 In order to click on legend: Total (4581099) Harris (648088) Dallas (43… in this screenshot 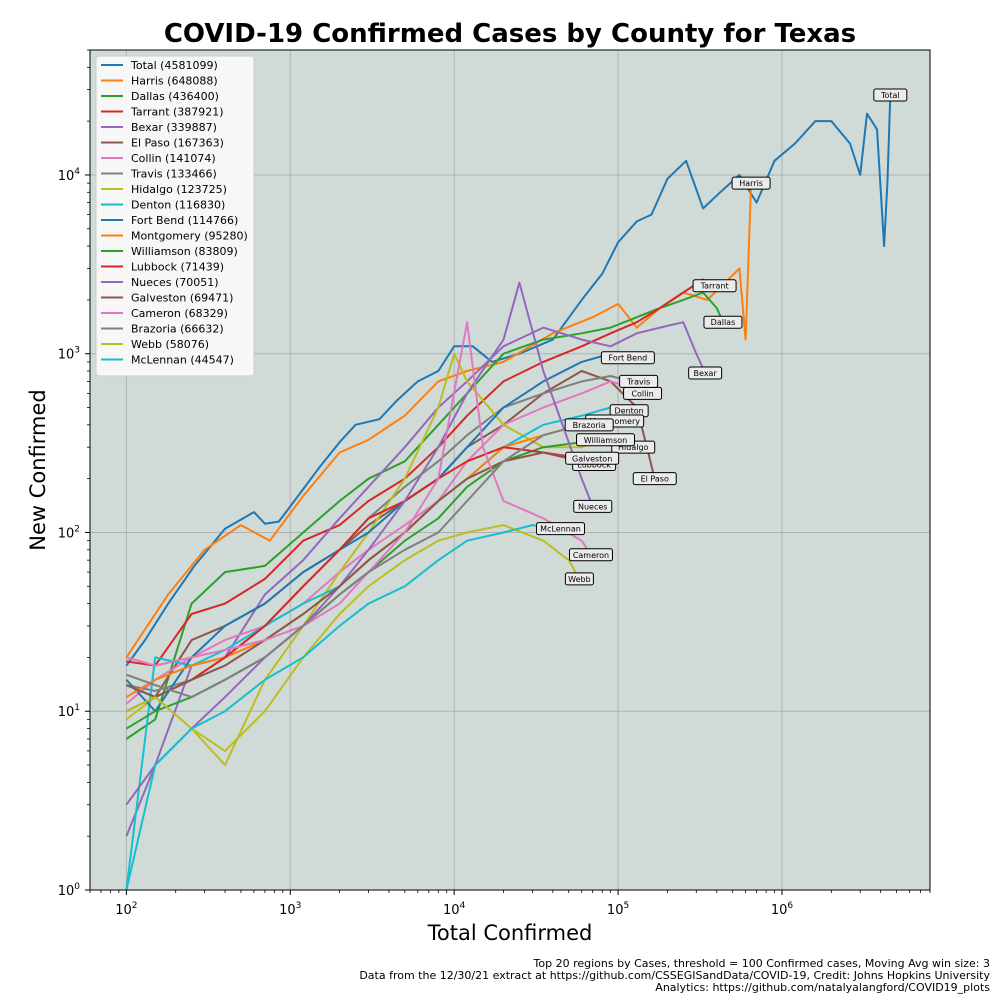, I will do `click(175, 216)`.